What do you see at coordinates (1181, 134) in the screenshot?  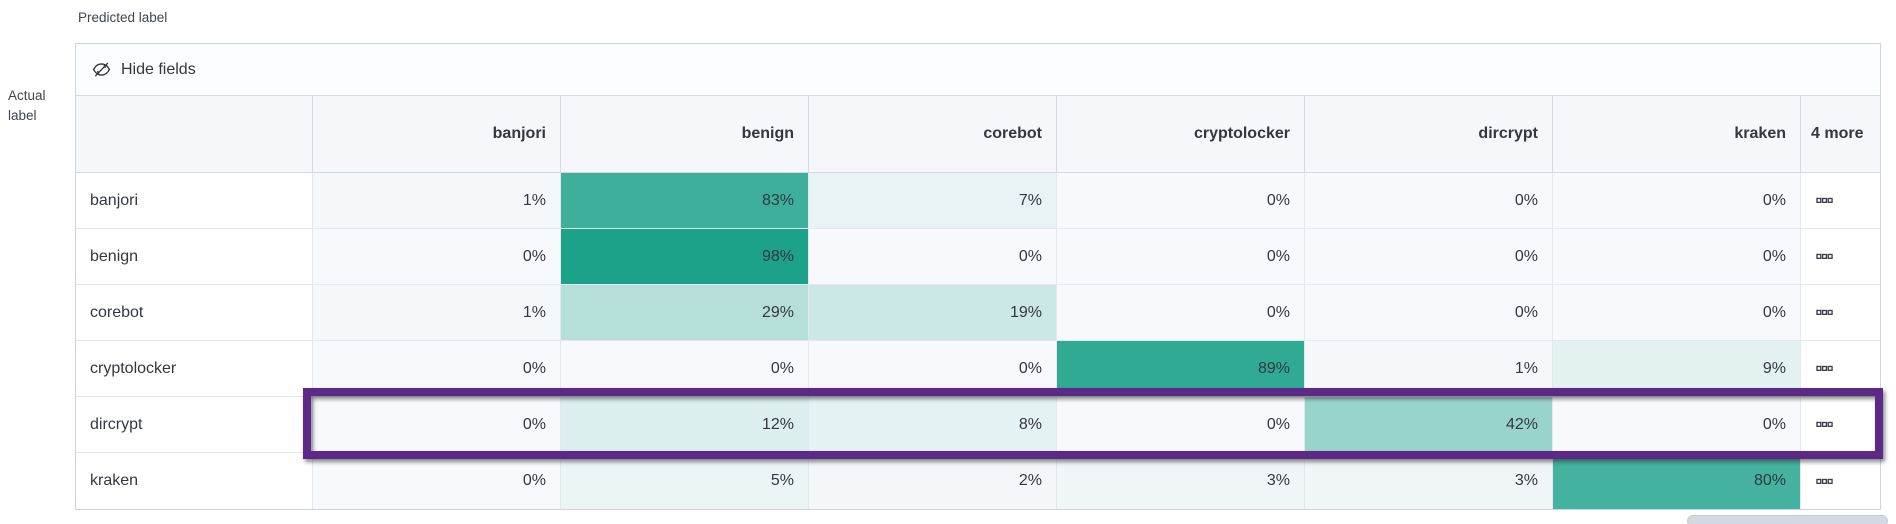 I see `column-header-cryptolocker: cryptolocker` at bounding box center [1181, 134].